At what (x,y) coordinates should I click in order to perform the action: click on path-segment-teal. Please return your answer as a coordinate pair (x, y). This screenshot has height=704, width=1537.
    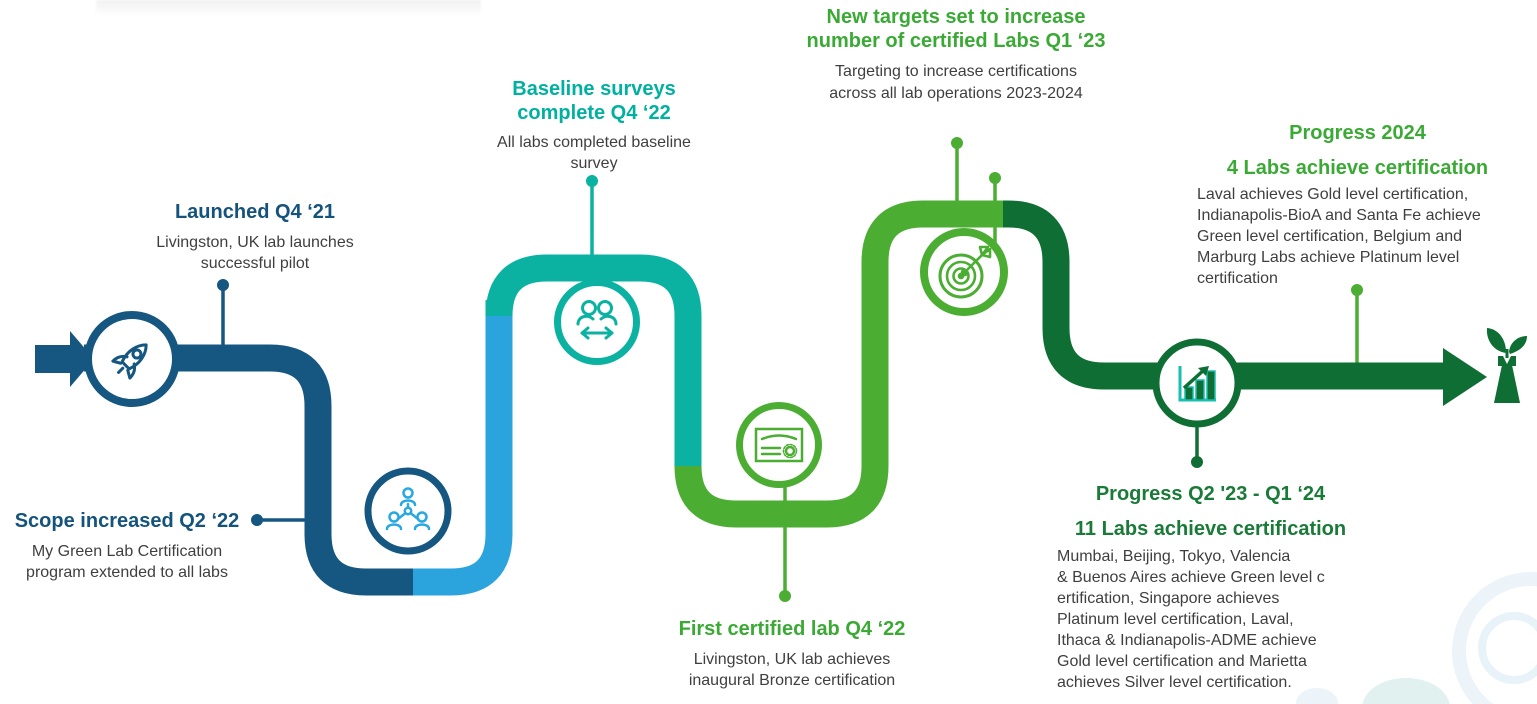
    Looking at the image, I should click on (593, 360).